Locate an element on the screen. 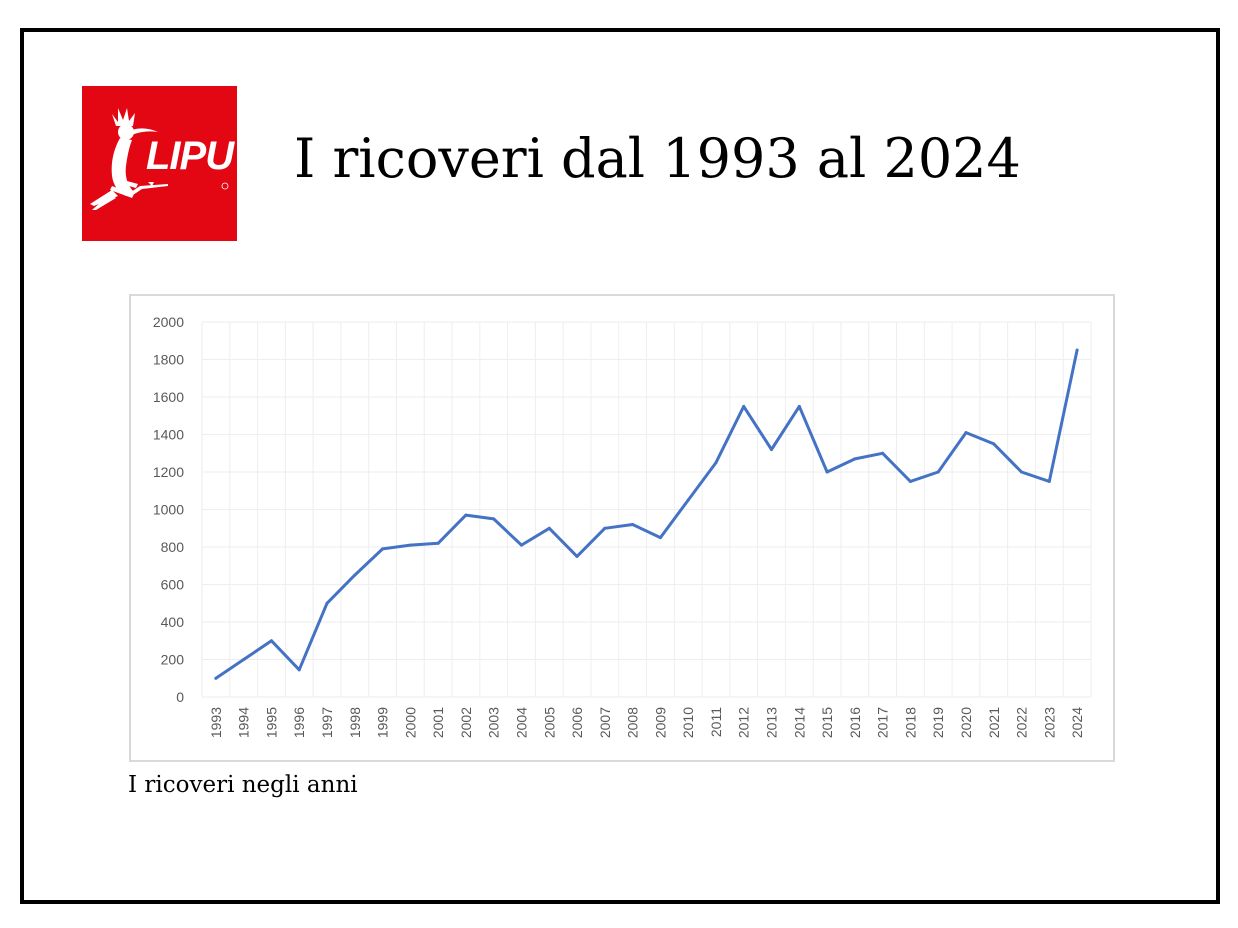 This screenshot has width=1238, height=928. logo-text: LIPU is located at coordinates (190, 156).